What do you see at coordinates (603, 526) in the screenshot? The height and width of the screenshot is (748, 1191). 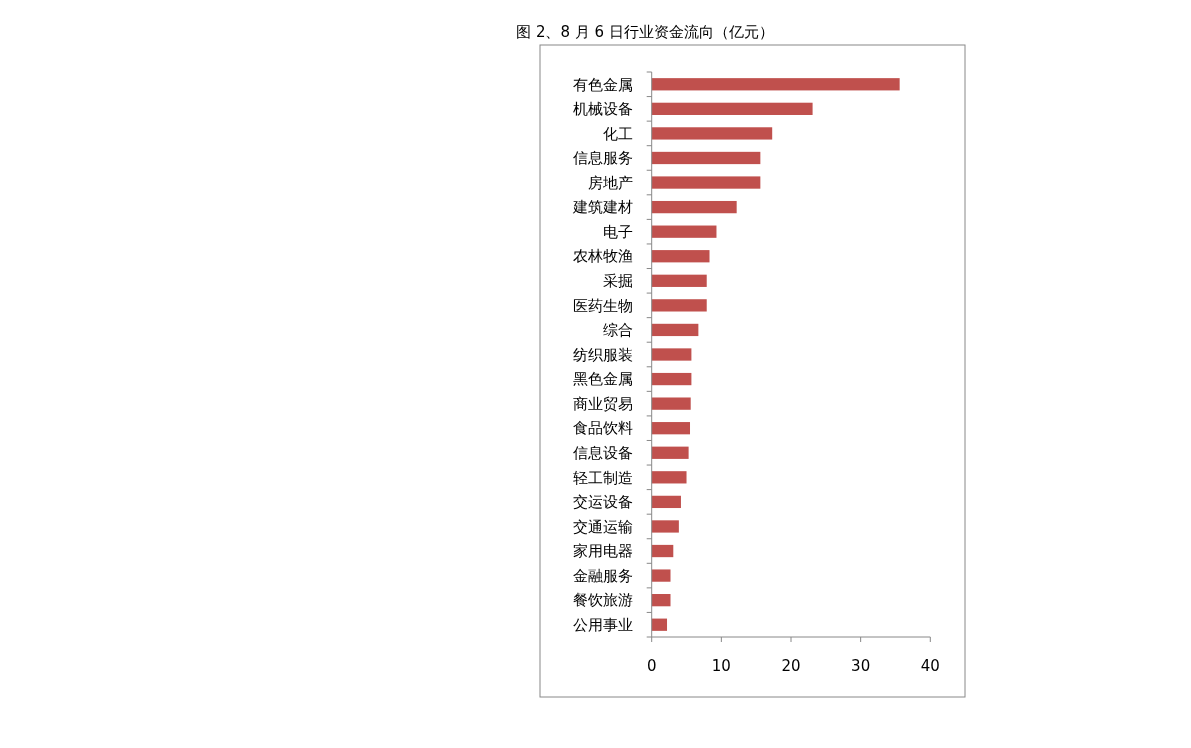 I see `y-tick-label: 交通运输` at bounding box center [603, 526].